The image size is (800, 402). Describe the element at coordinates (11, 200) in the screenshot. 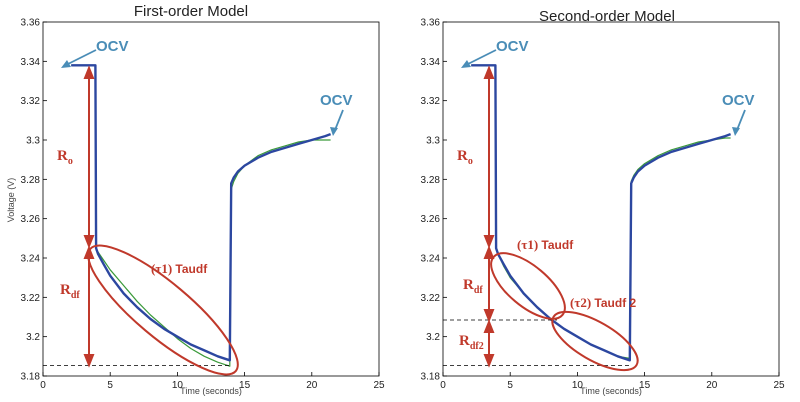

I see `y-axis-label: Voltage (V)` at that location.